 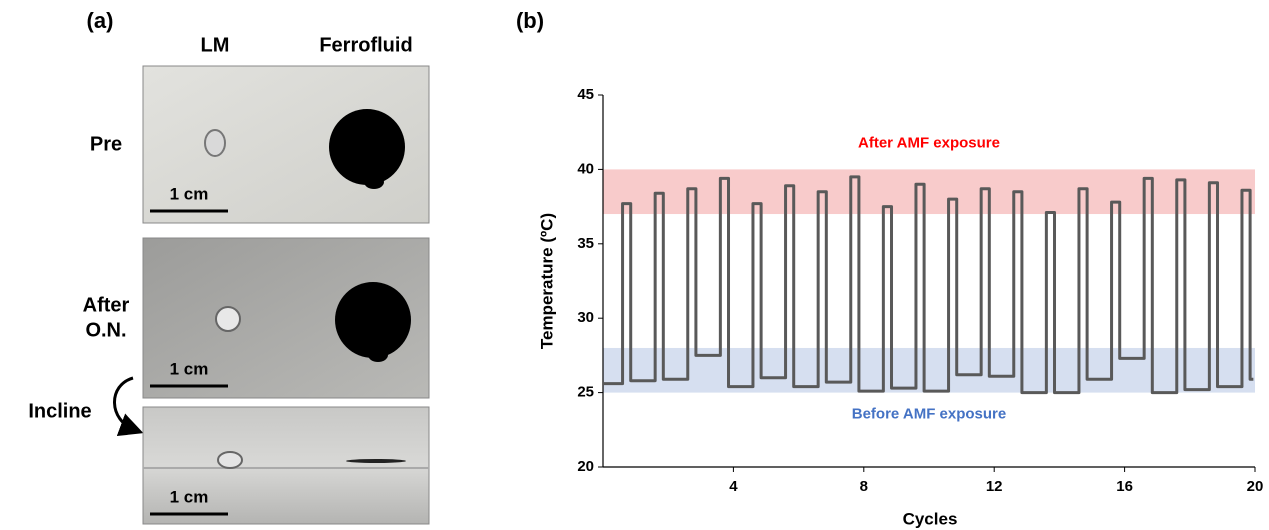 What do you see at coordinates (365, 45) in the screenshot?
I see `column-header: Ferrofluid` at bounding box center [365, 45].